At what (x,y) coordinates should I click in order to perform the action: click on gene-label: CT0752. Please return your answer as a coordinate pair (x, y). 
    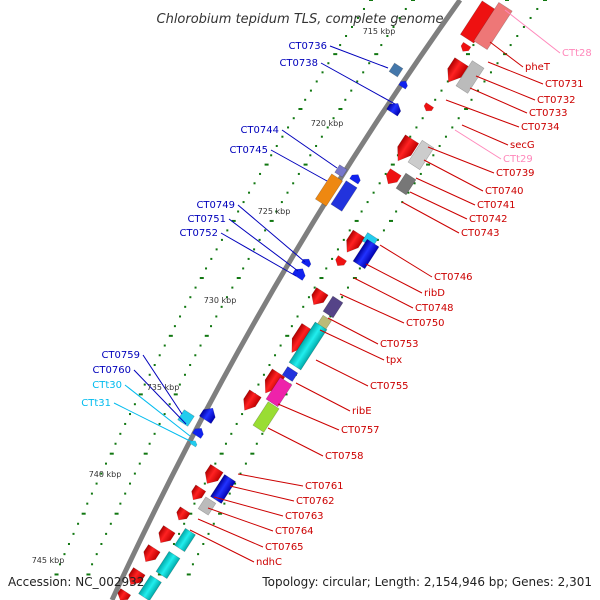
    Looking at the image, I should click on (198, 233).